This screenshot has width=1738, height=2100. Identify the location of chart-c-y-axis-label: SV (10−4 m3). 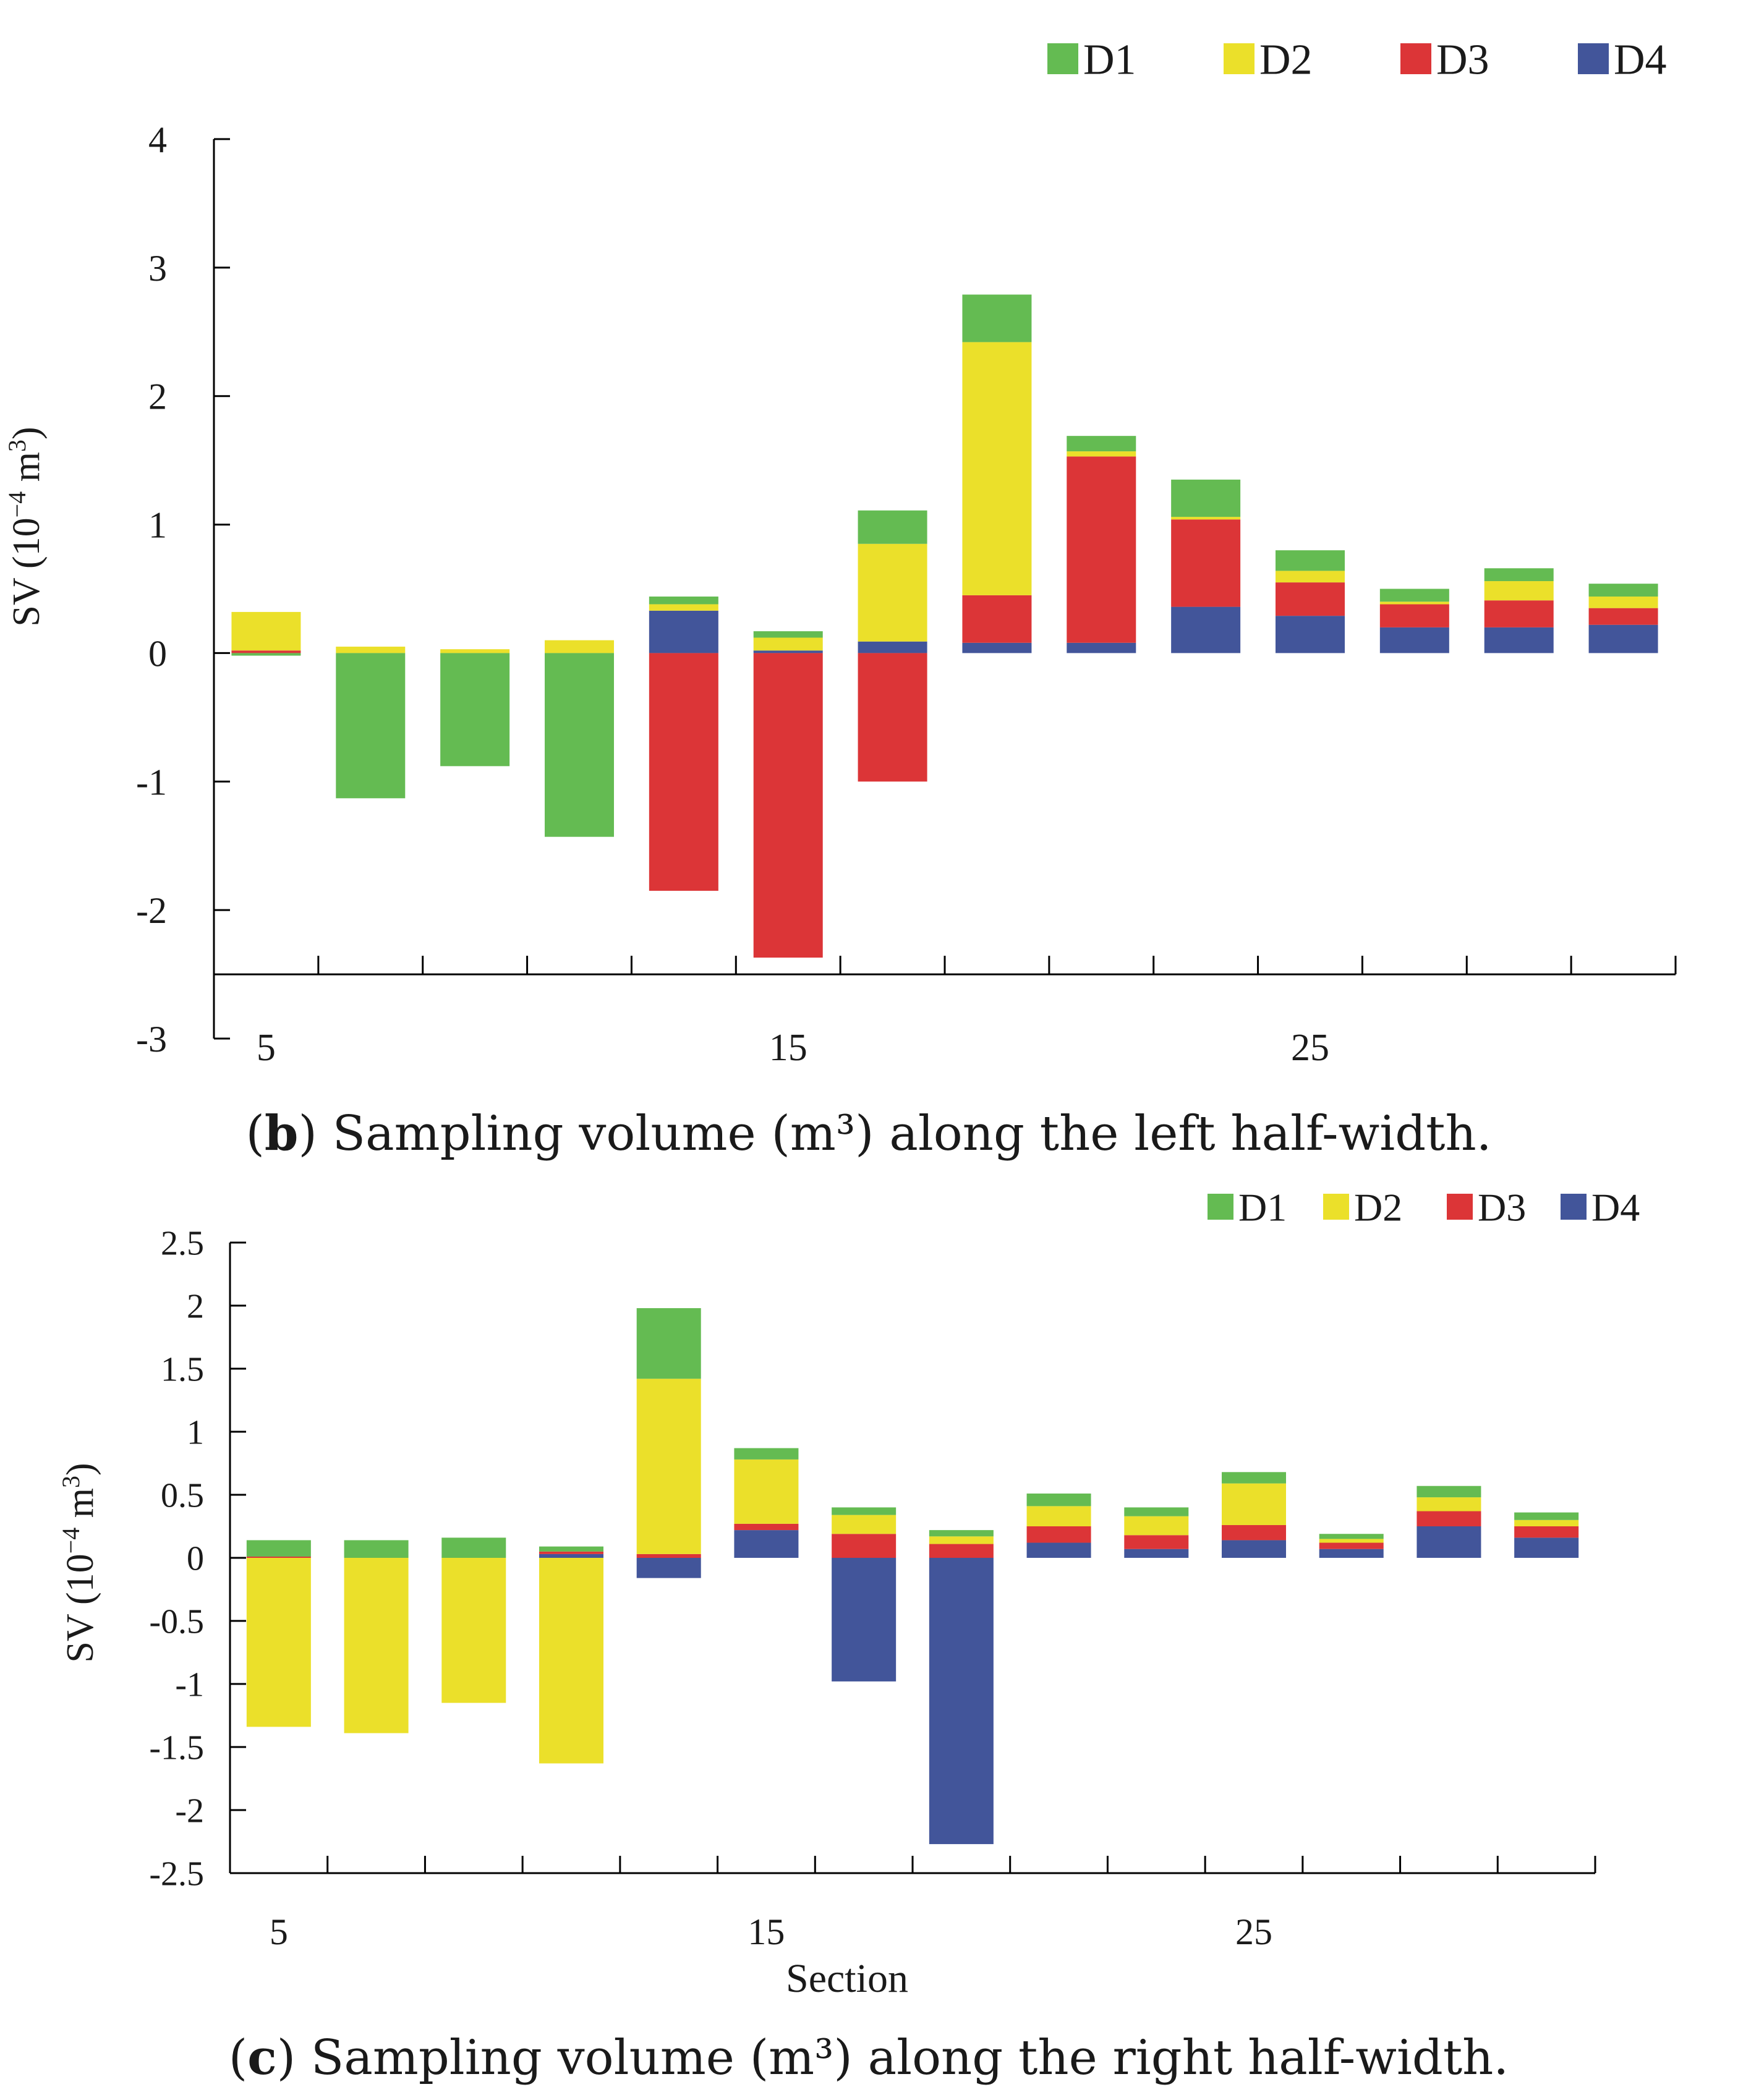
(79, 1562).